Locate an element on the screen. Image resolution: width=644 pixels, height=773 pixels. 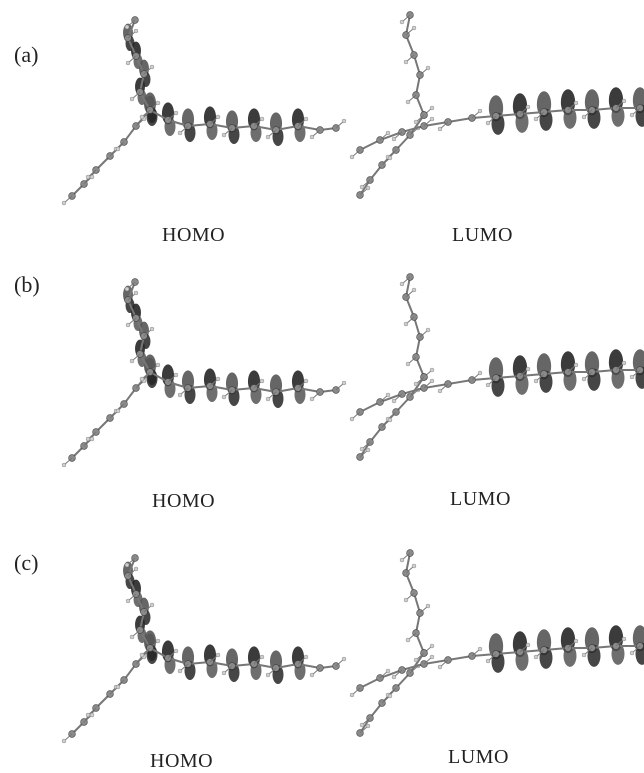
panel-label: (c) is located at coordinates (26, 563).